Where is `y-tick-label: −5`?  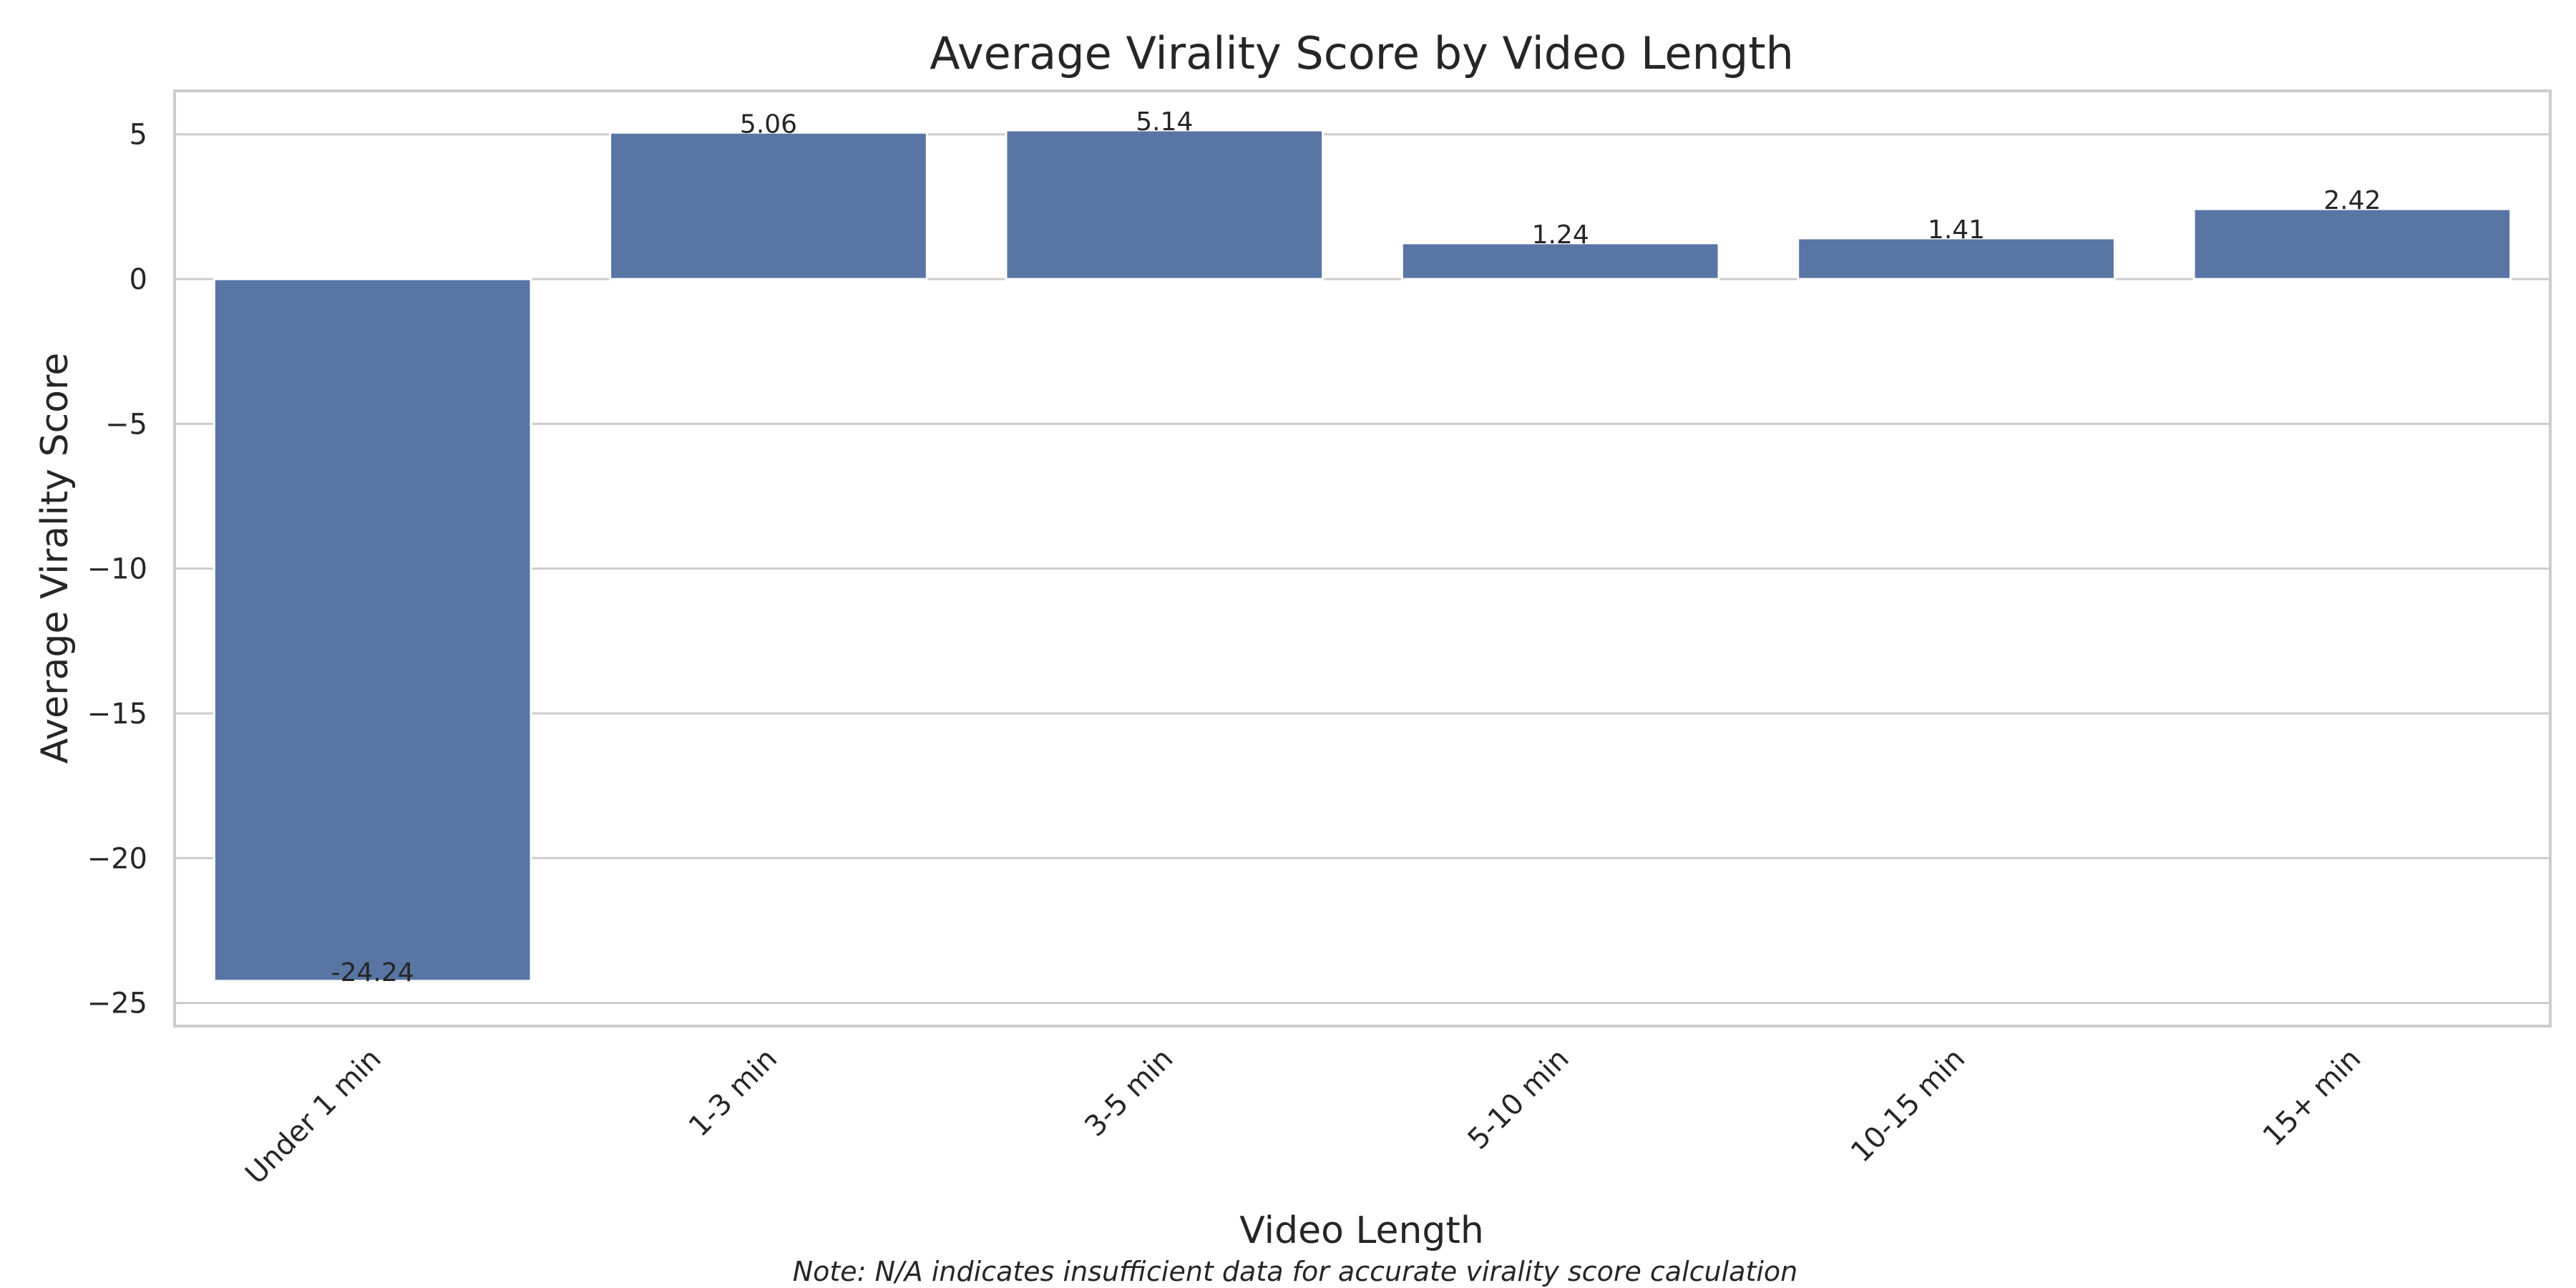
y-tick-label: −5 is located at coordinates (126, 425).